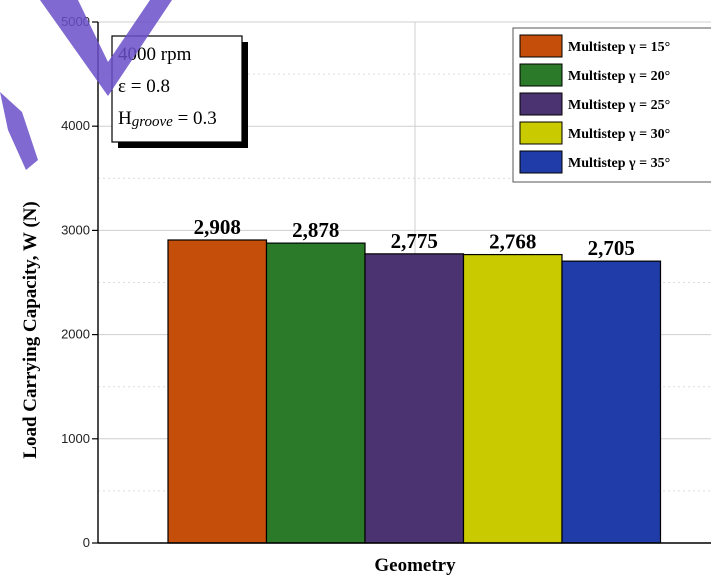 The width and height of the screenshot is (711, 576). Describe the element at coordinates (195, 118) in the screenshot. I see `info-groove-value: = 0.3` at that location.